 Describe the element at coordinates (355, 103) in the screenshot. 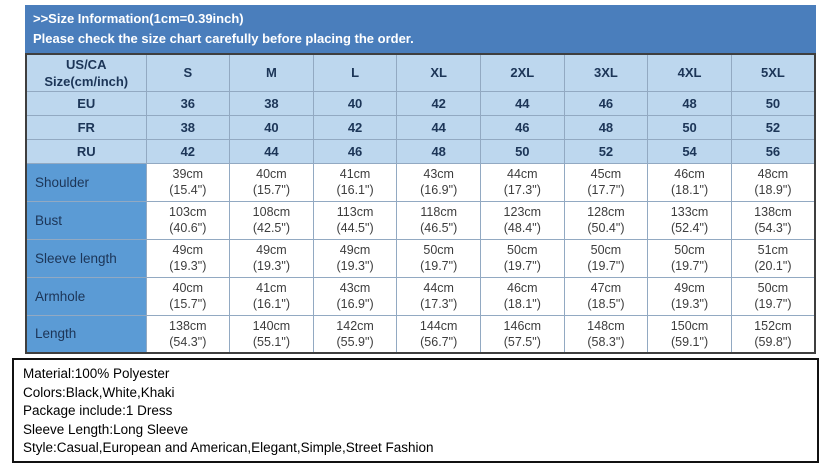

I see `region-size-cell: 40` at that location.